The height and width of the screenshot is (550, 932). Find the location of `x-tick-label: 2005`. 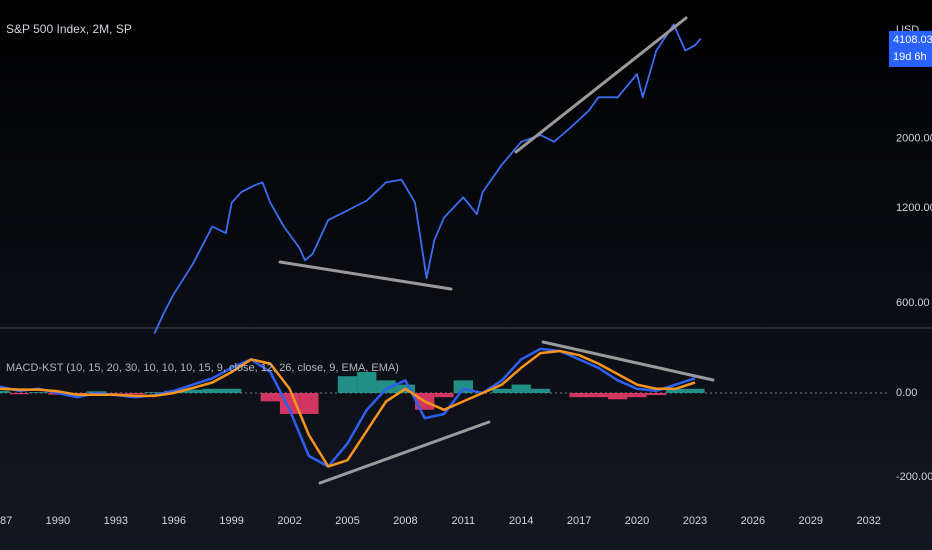

x-tick-label: 2005 is located at coordinates (347, 521).